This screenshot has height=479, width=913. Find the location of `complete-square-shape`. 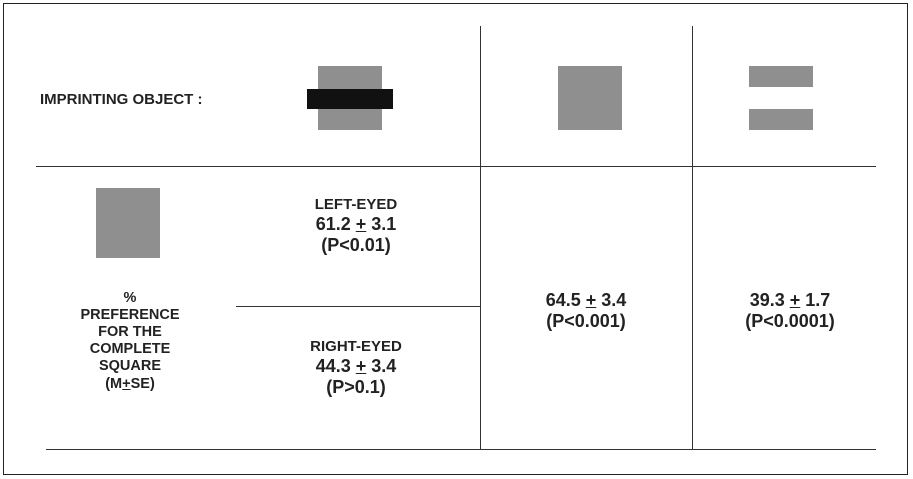

complete-square-shape is located at coordinates (590, 98).